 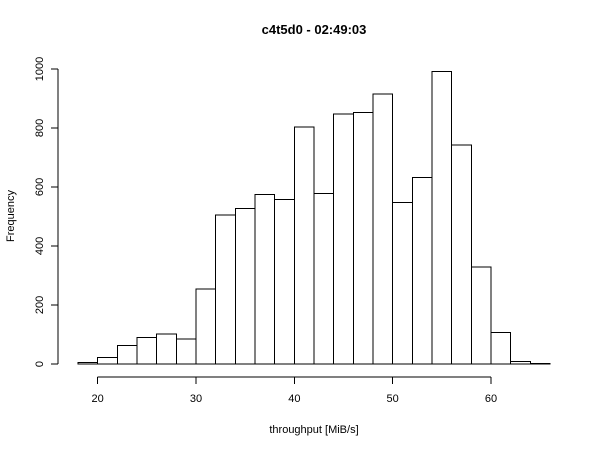 What do you see at coordinates (294, 399) in the screenshot?
I see `x-tick-label: 40` at bounding box center [294, 399].